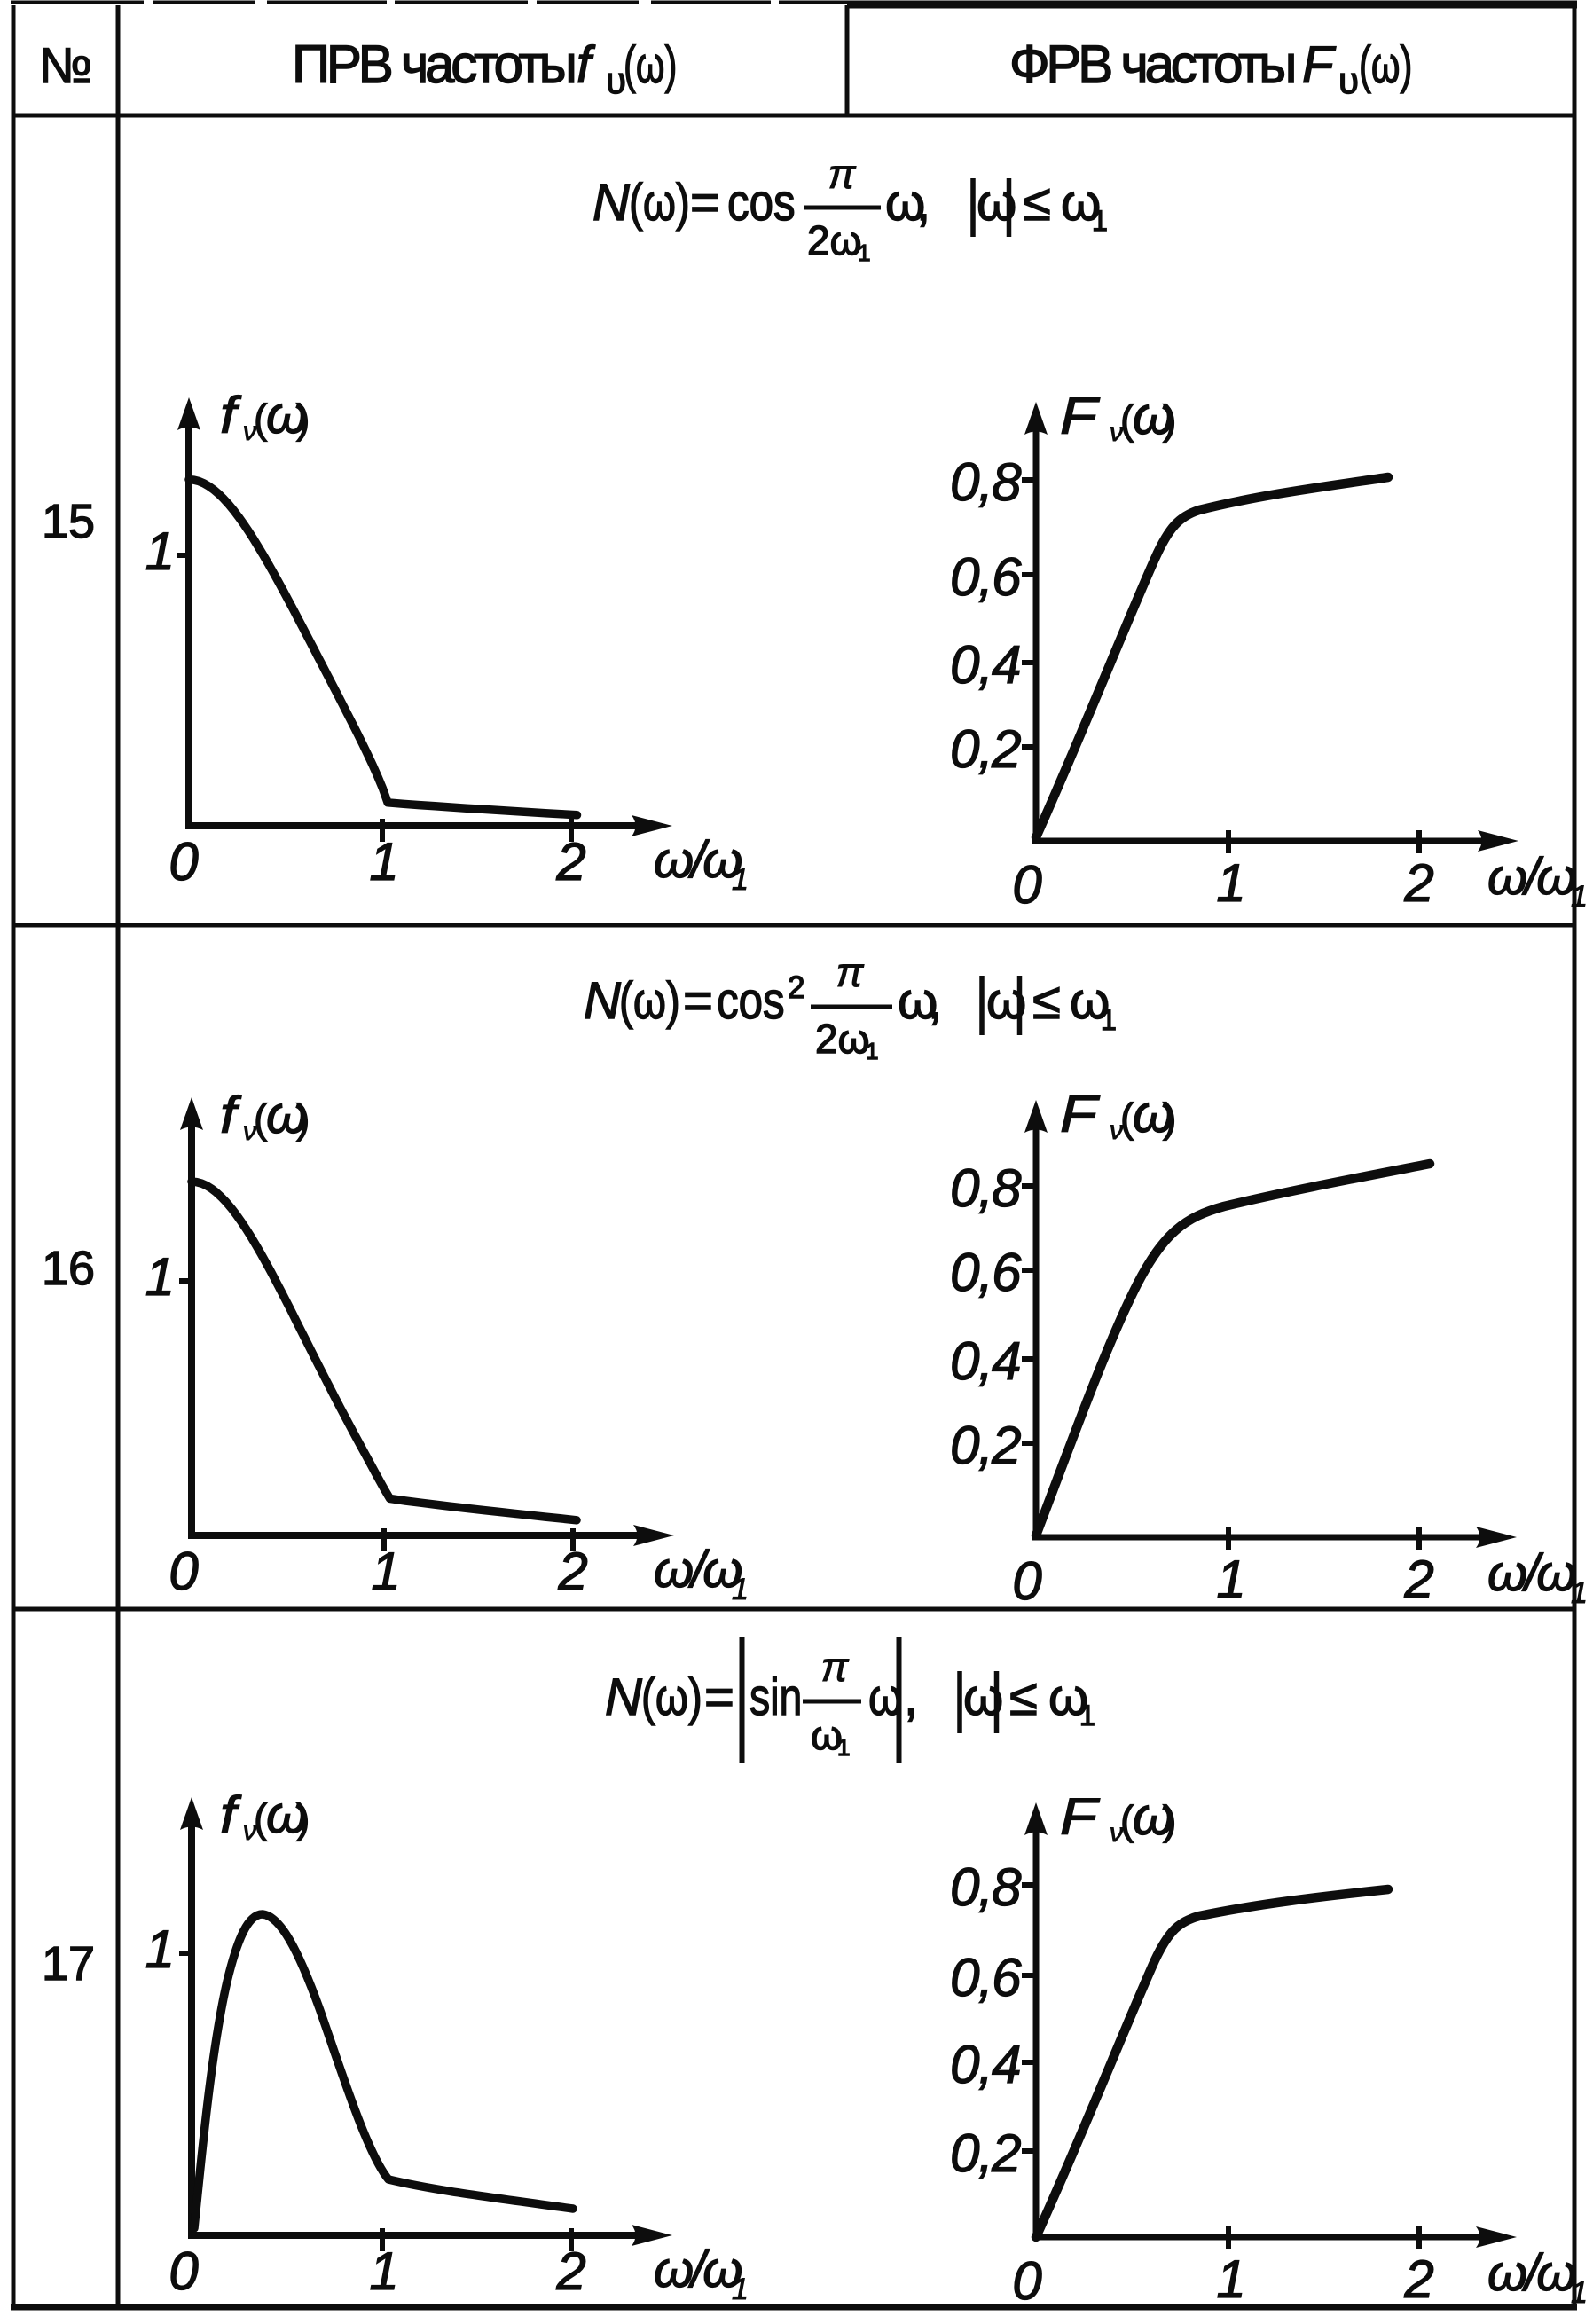 The width and height of the screenshot is (1593, 2324). Describe the element at coordinates (68, 522) in the screenshot. I see `svg-text: 15` at that location.